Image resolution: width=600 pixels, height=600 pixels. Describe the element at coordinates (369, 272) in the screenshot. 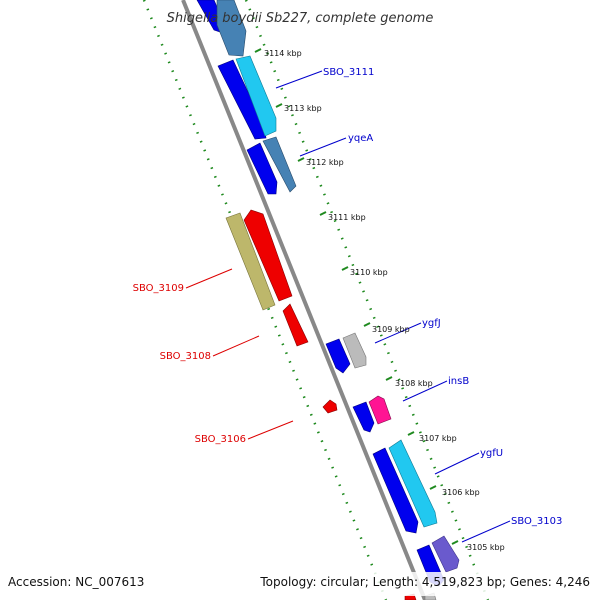

I see `tick-label: 3110 kbp` at that location.